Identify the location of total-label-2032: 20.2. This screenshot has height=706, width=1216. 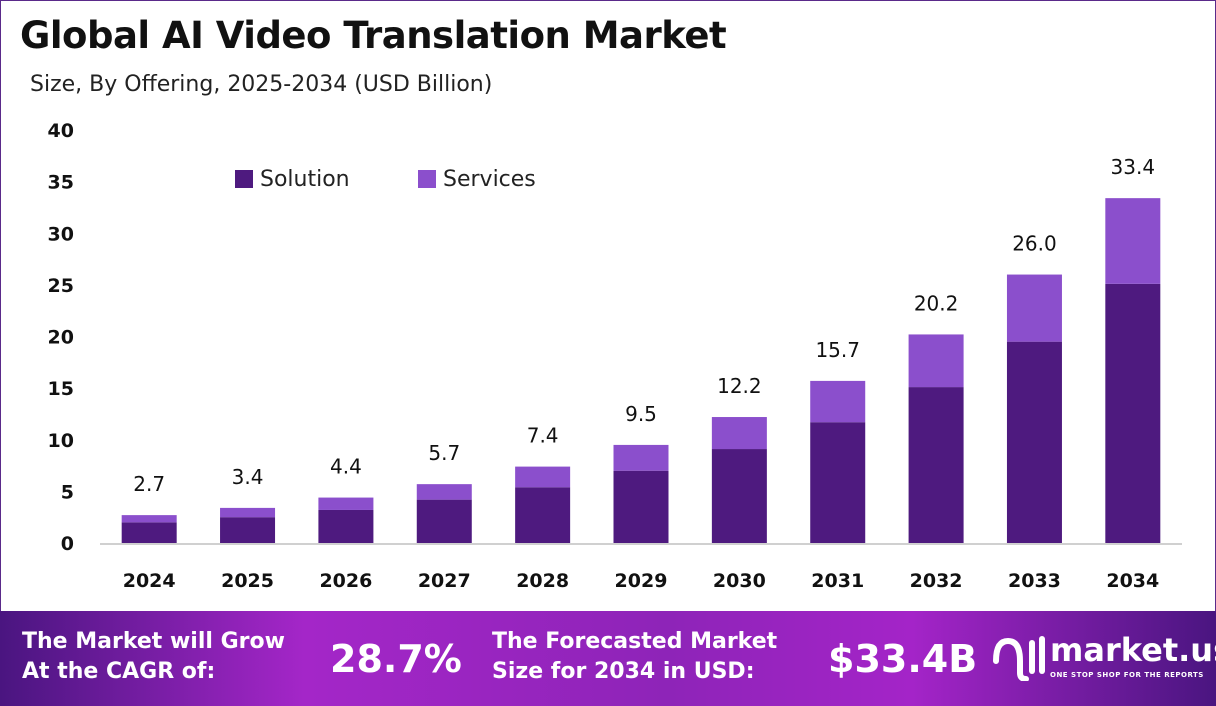
(936, 303).